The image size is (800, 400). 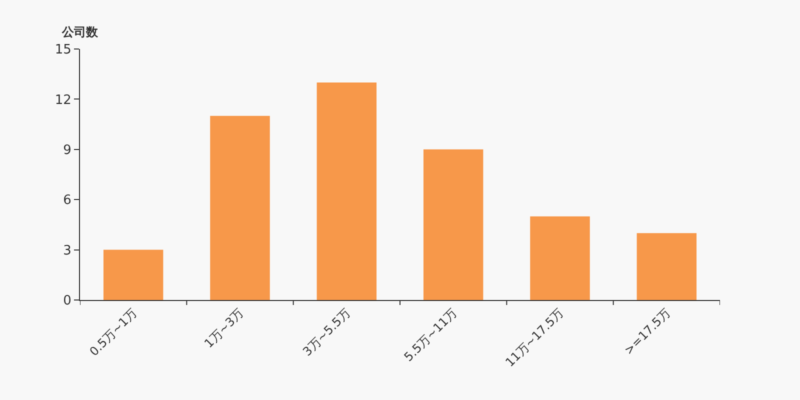 I want to click on y-axis-title: 公司数, so click(x=80, y=32).